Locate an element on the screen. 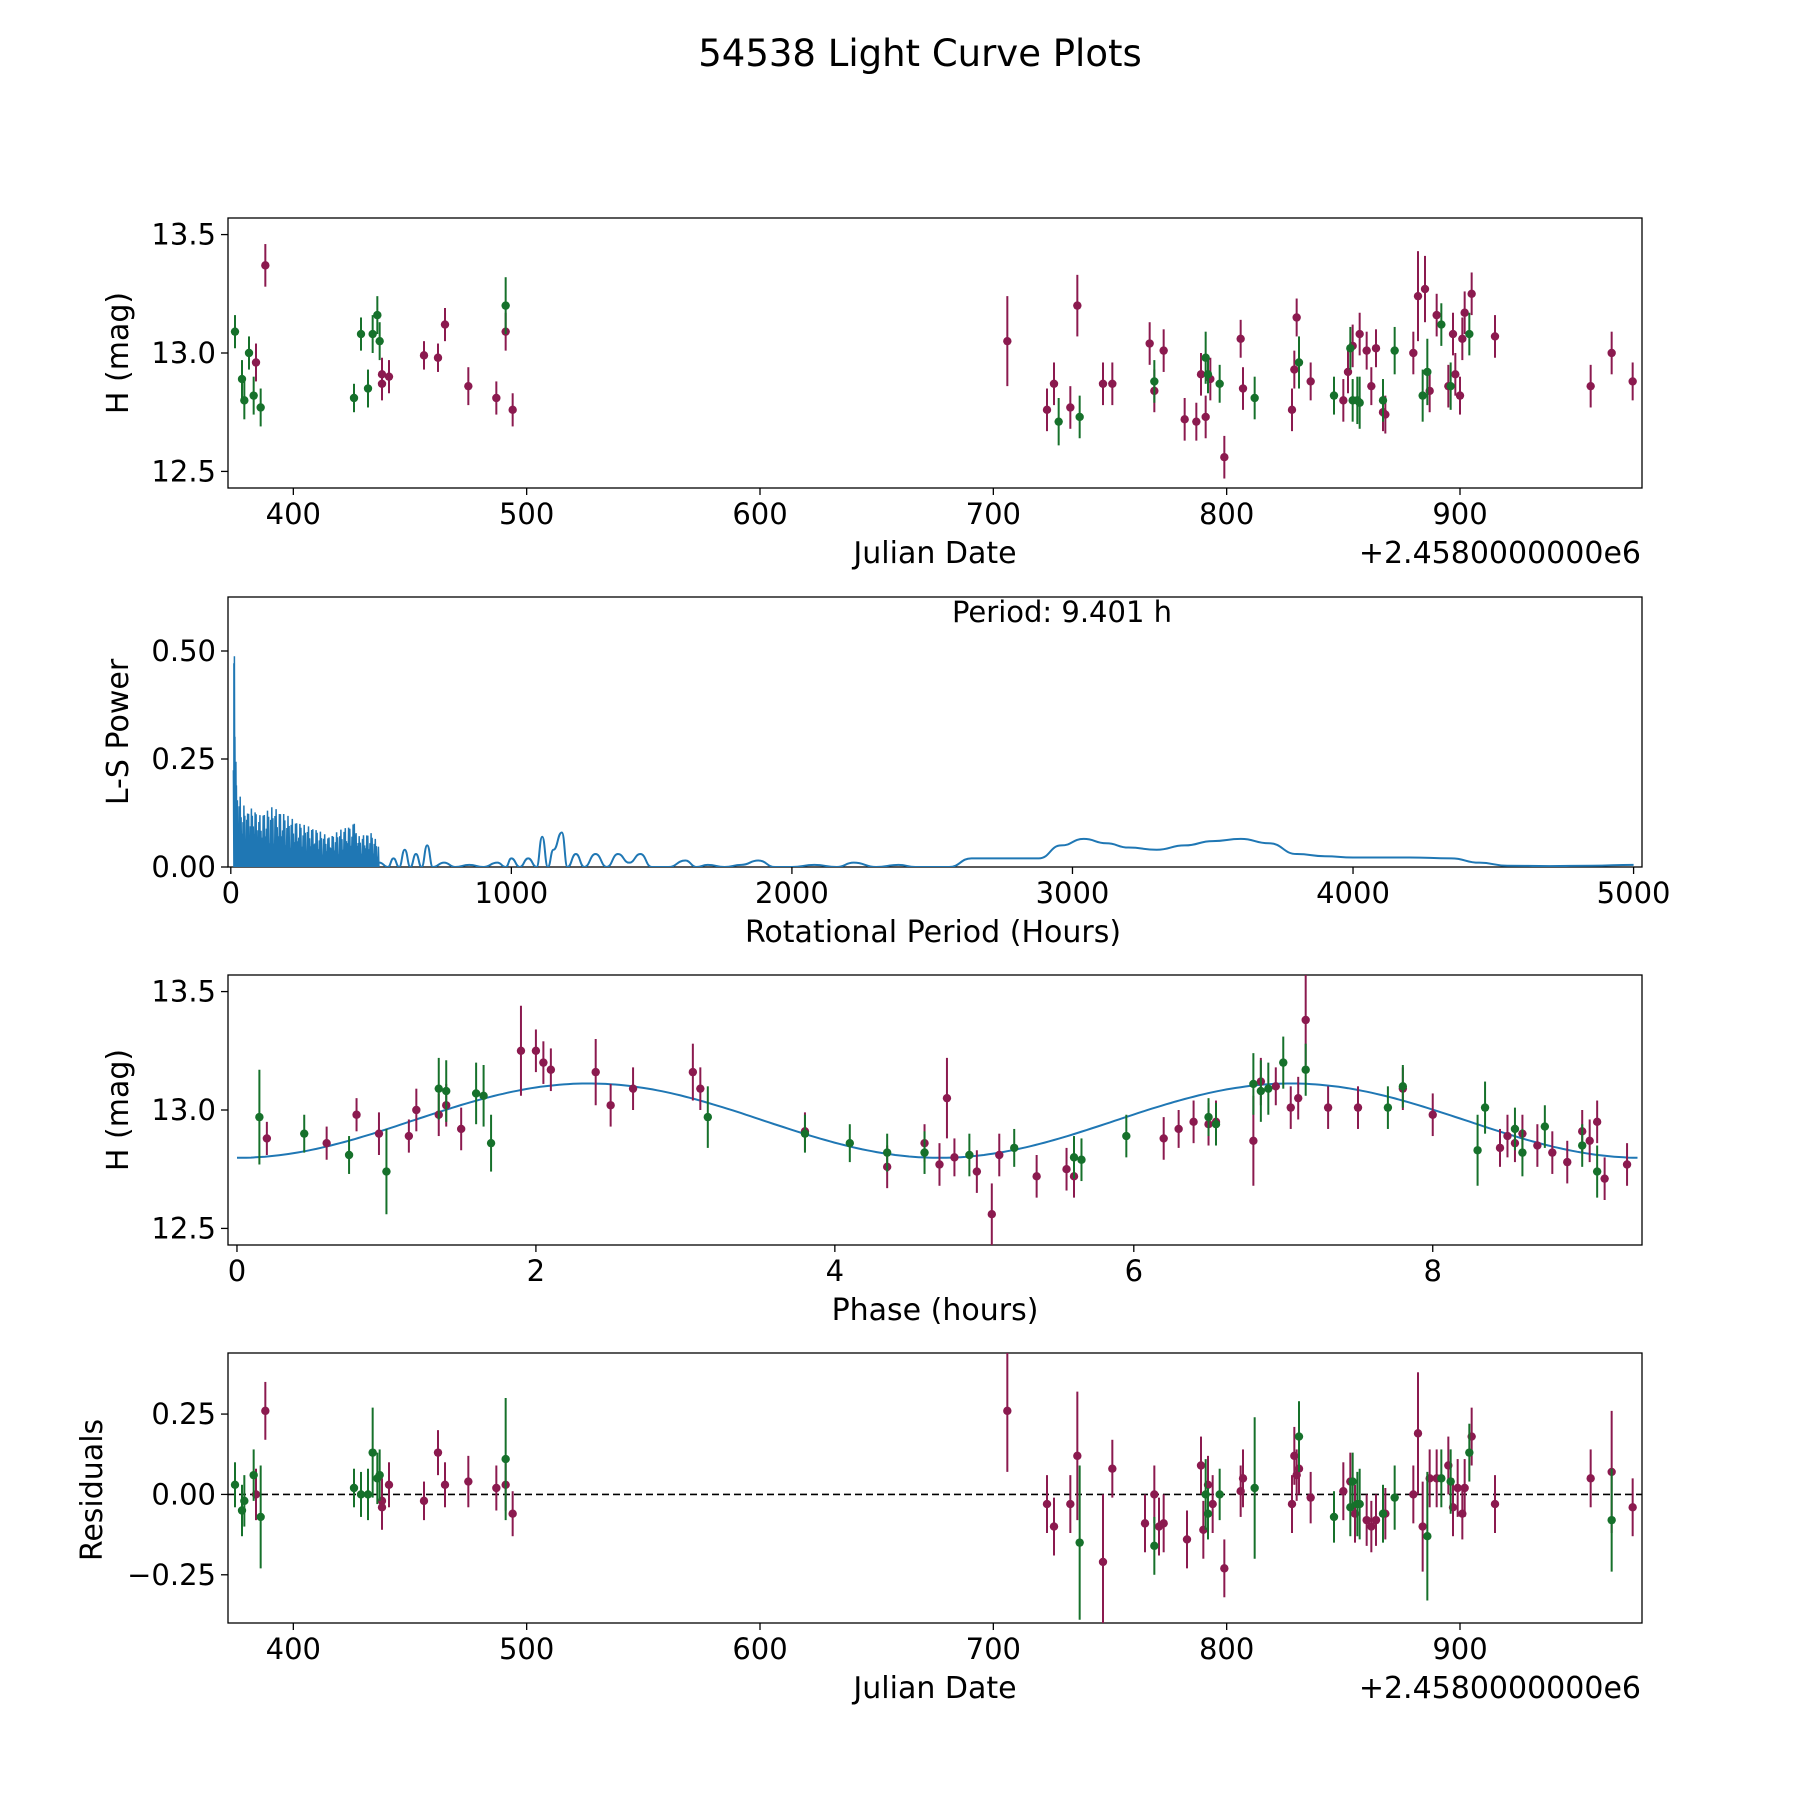 The height and width of the screenshot is (1800, 1800). periodogram-curve is located at coordinates (1006, 849).